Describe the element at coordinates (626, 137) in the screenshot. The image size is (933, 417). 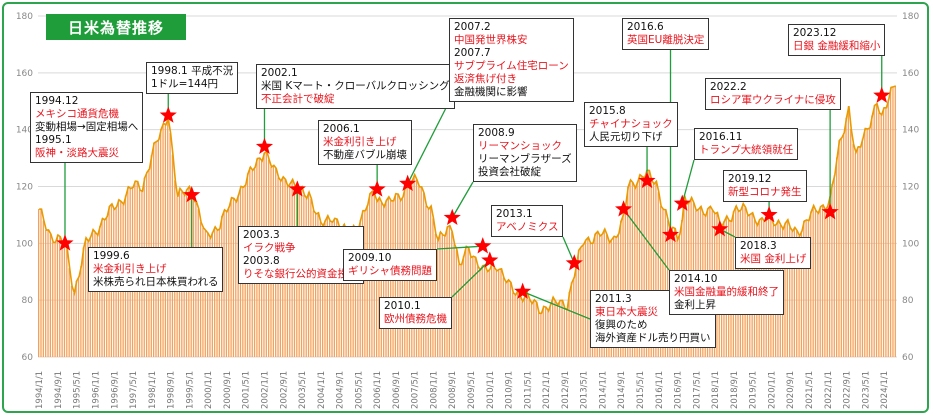
I see `event-annotation-line: 人民元切り下げ` at that location.